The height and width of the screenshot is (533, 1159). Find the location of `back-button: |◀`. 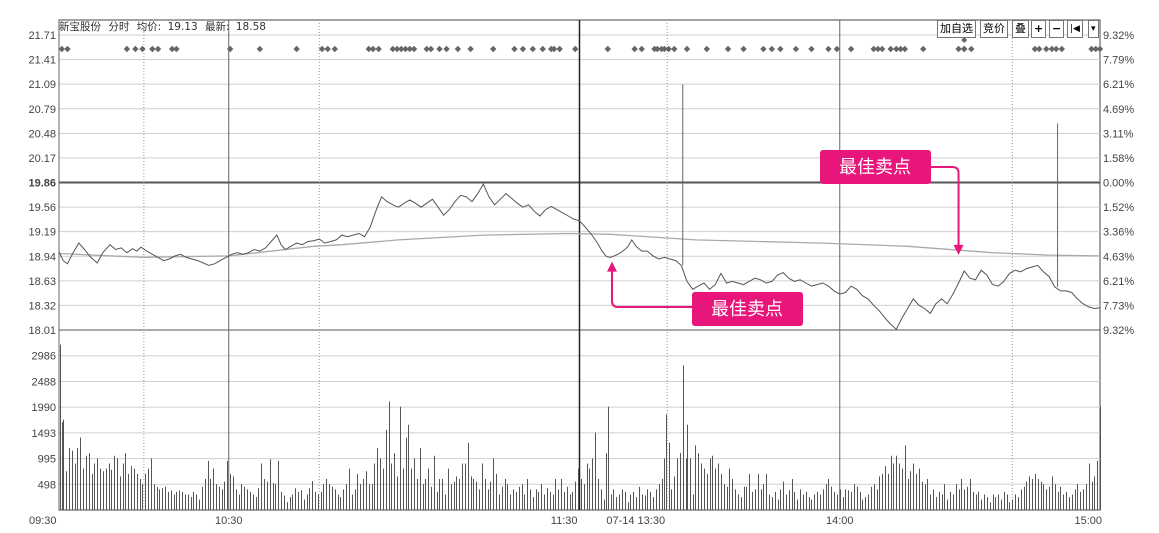

back-button: |◀ is located at coordinates (1075, 29).